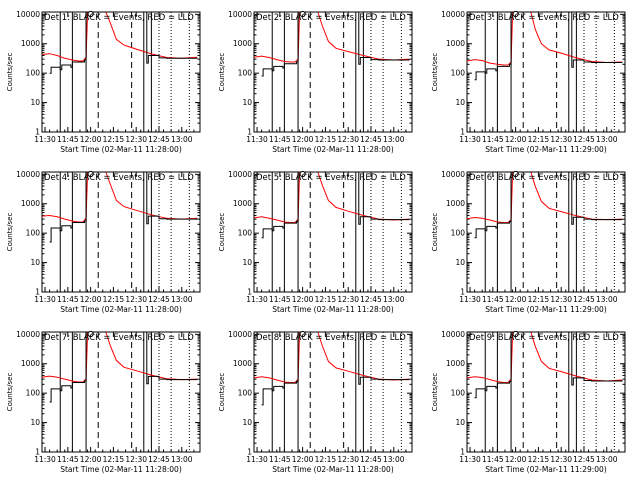 This screenshot has height=480, width=640. Describe the element at coordinates (544, 338) in the screenshot. I see `chart-title: Det 9: BLACK = Events, RED = LLD` at that location.